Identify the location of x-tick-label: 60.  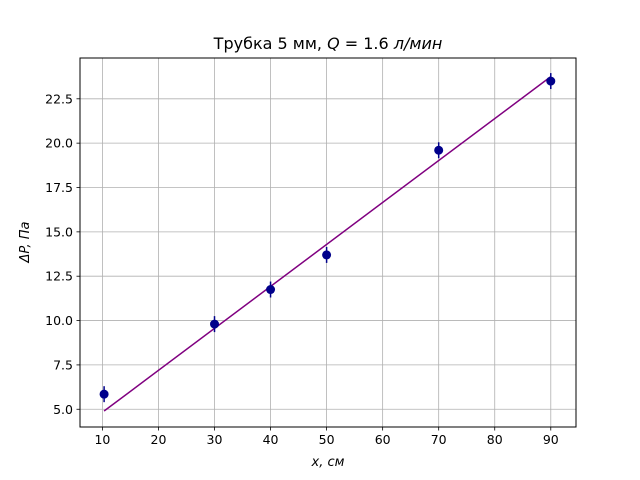
(383, 439).